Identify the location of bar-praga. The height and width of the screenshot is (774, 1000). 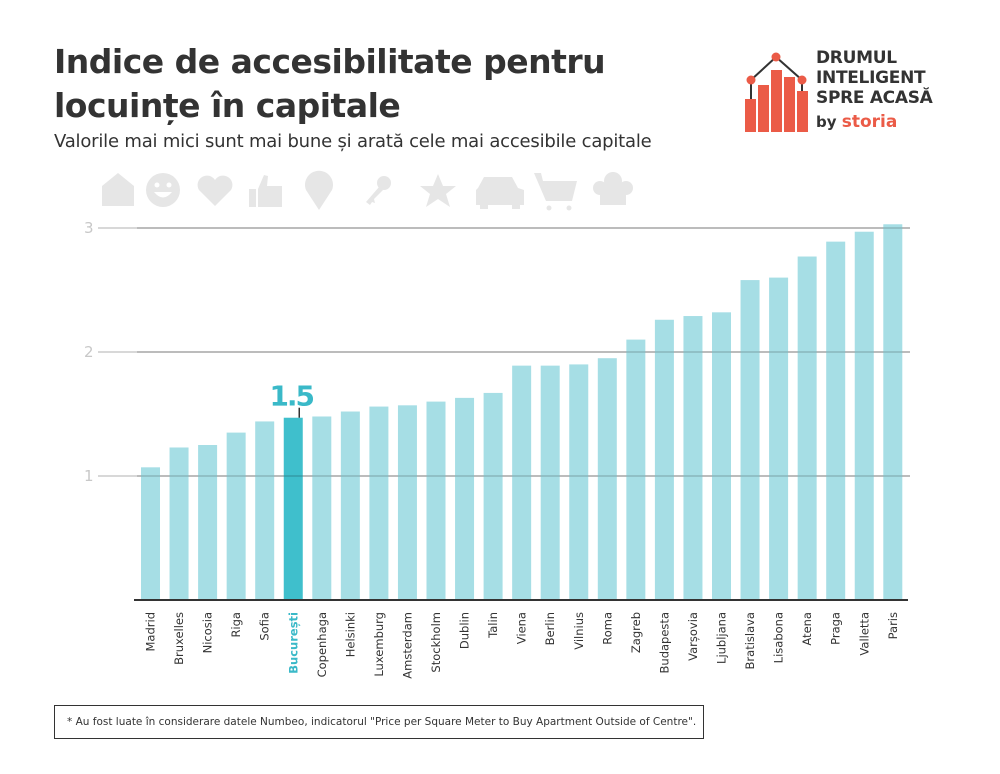
(836, 420).